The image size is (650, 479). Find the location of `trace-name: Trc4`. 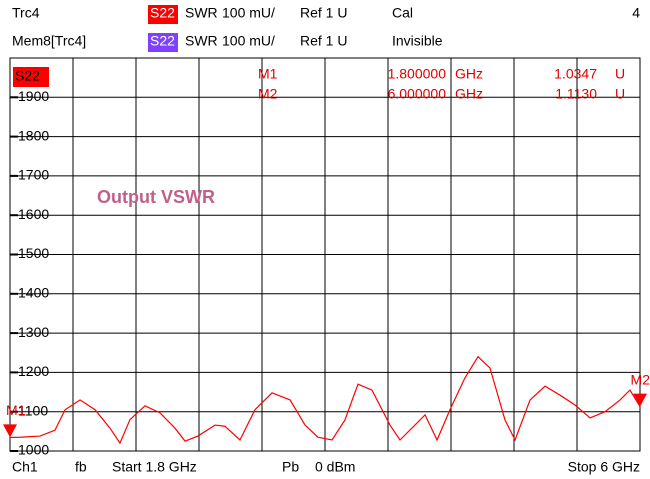

trace-name: Trc4 is located at coordinates (26, 13).